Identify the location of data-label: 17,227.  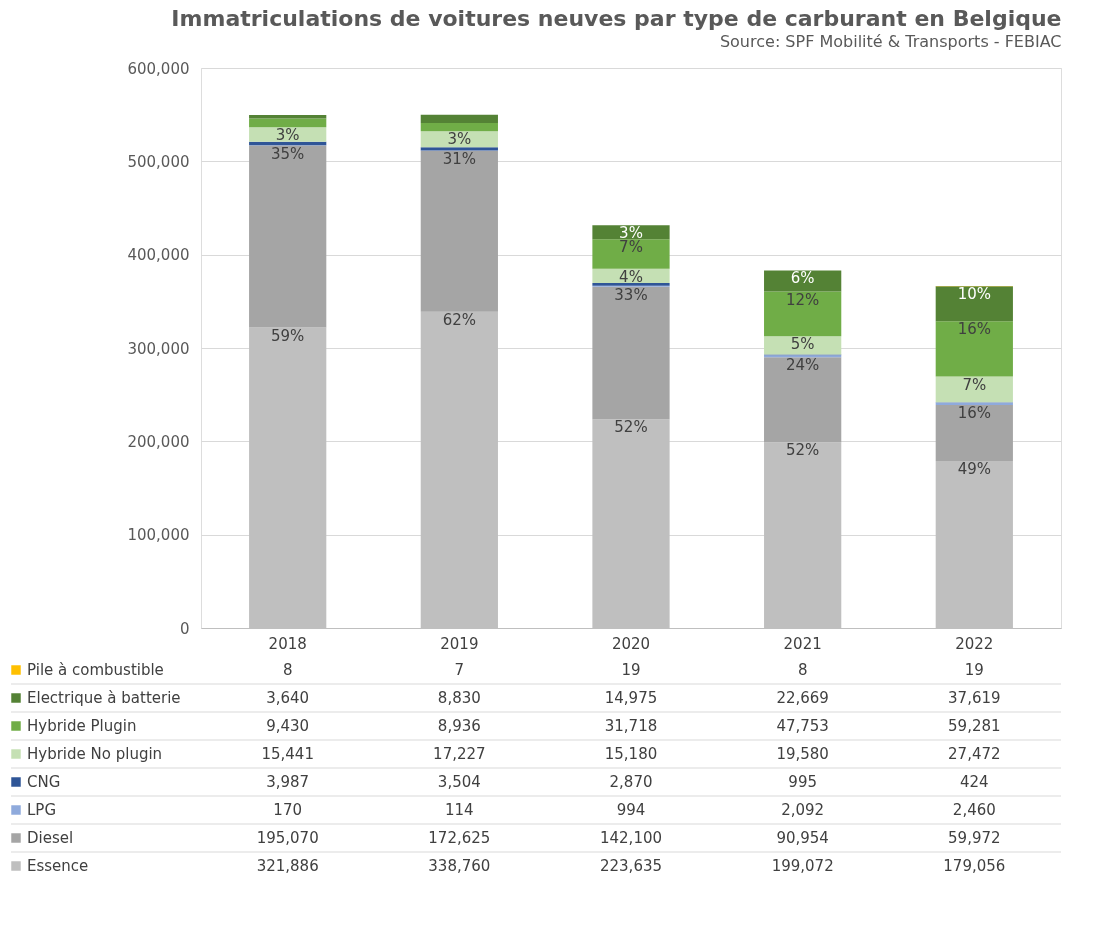
(459, 754).